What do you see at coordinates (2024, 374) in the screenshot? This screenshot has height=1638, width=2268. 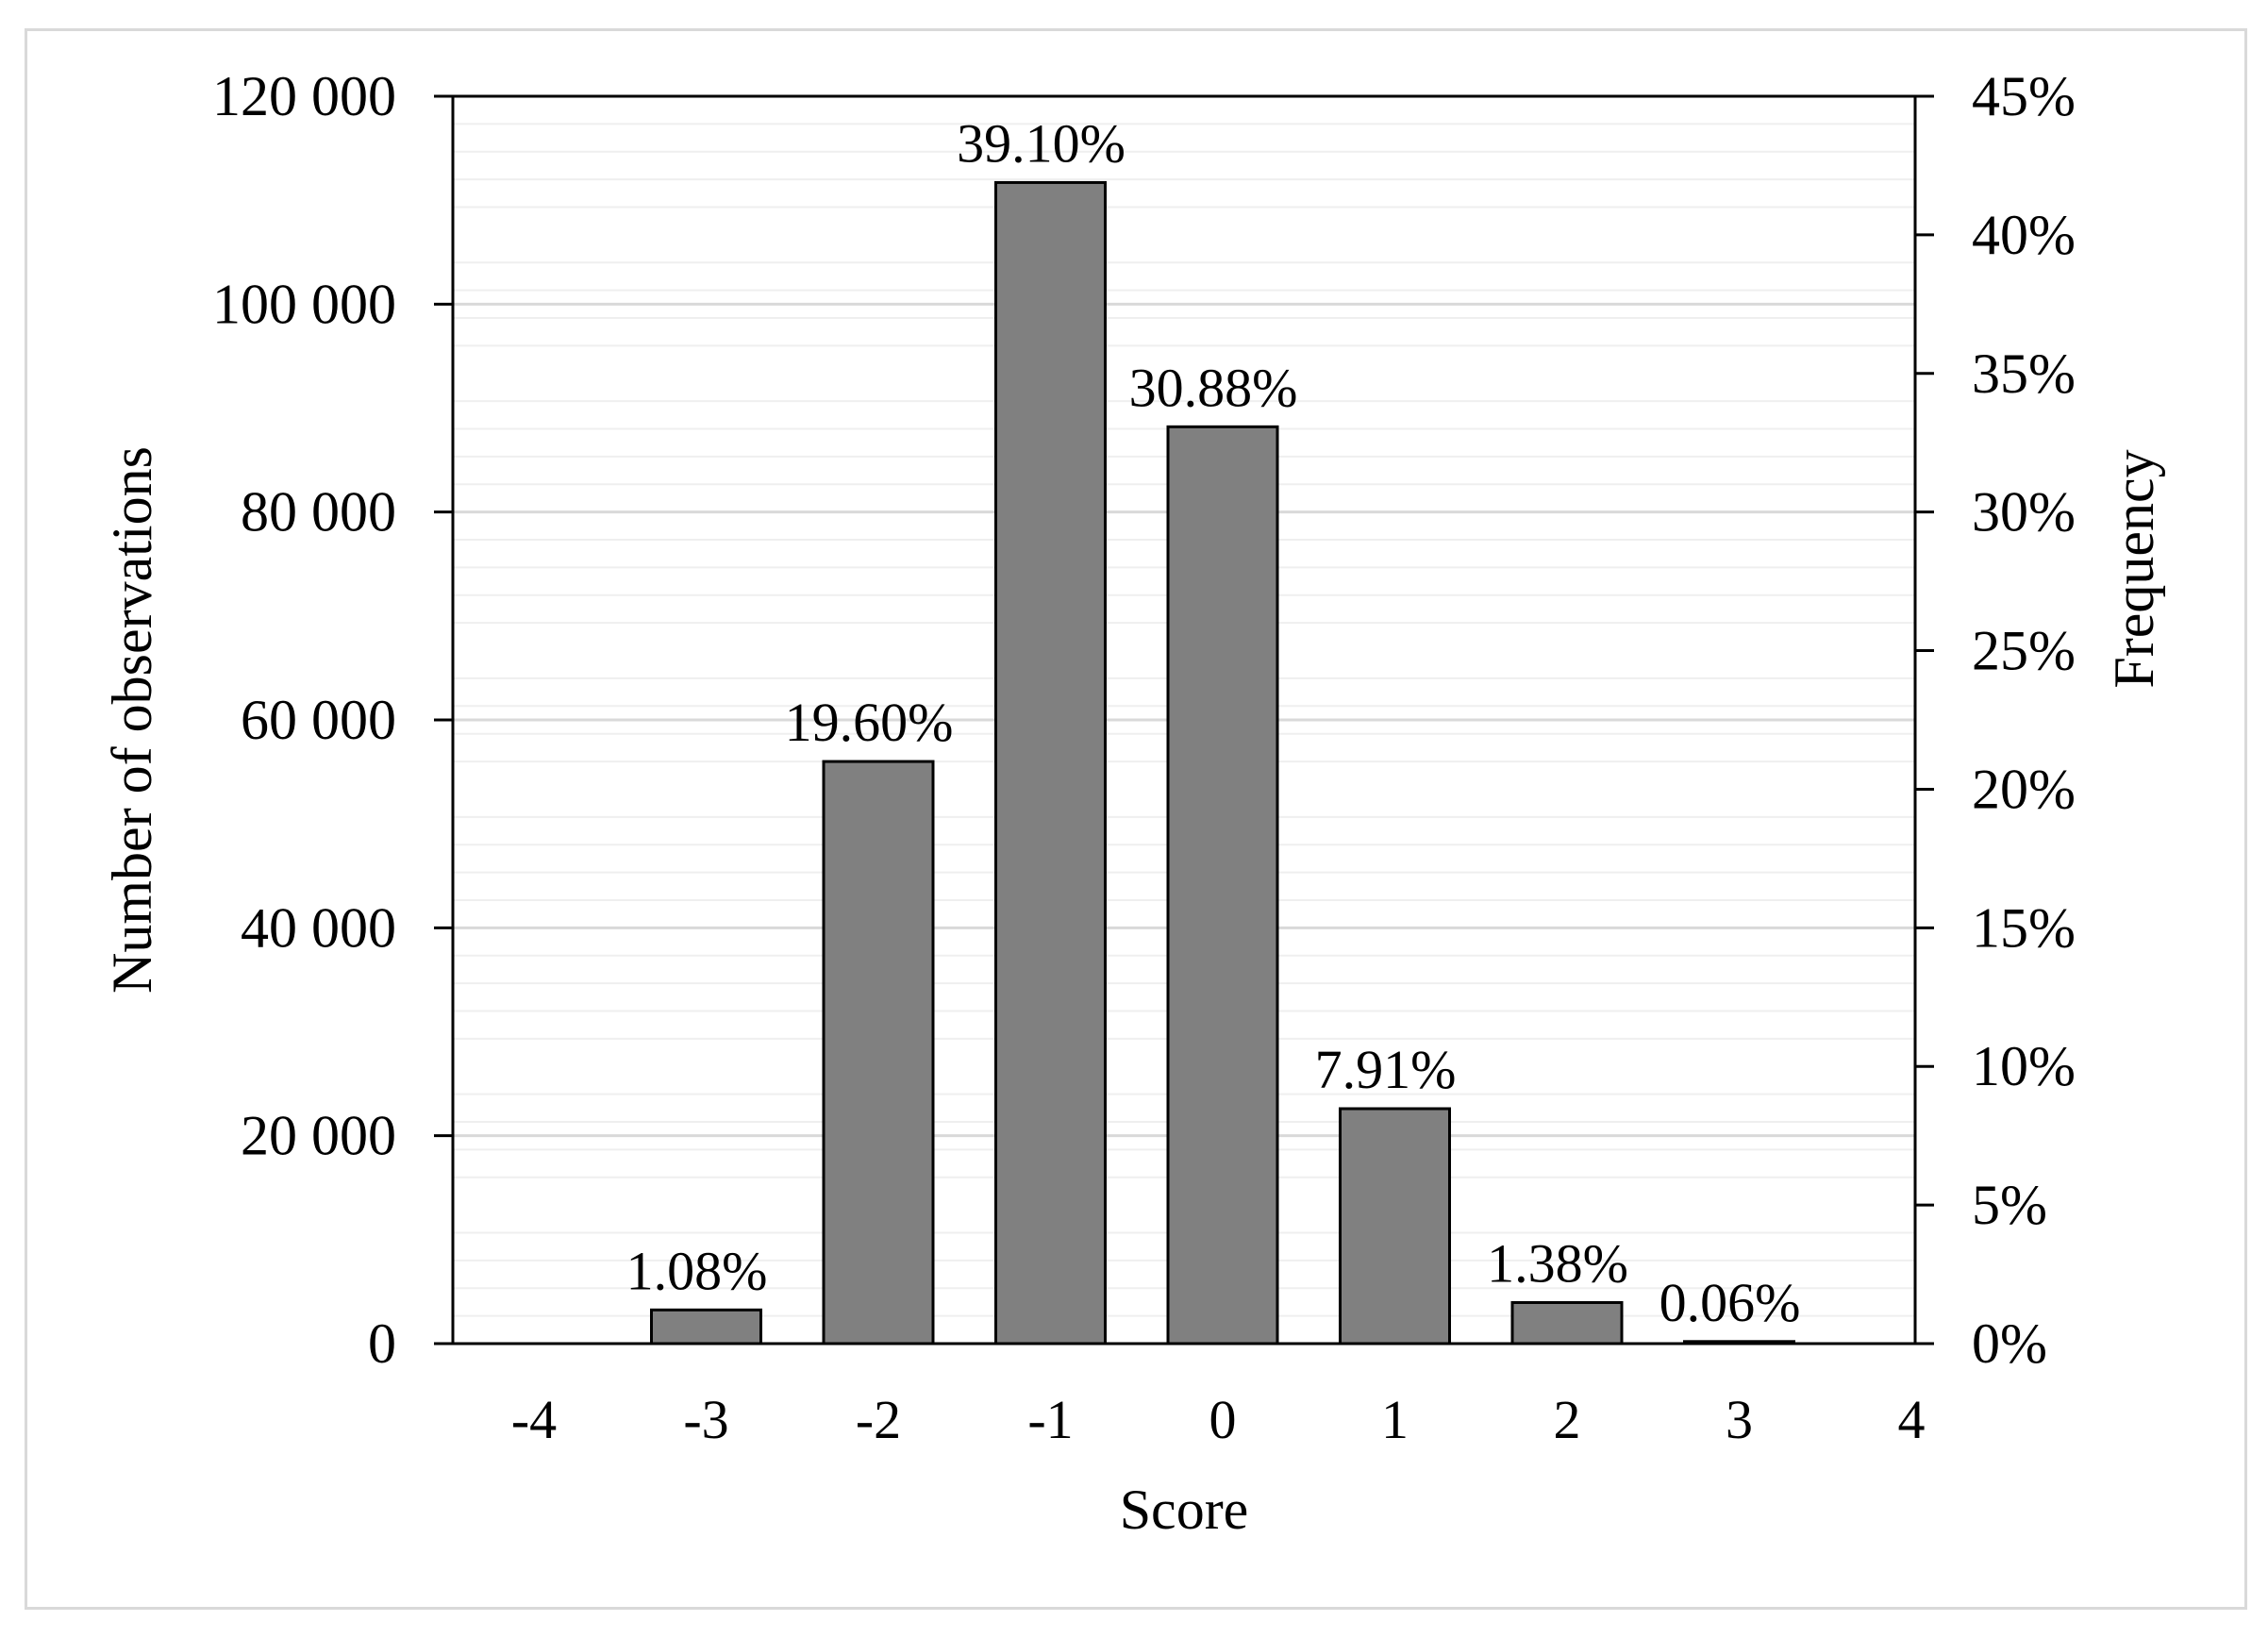 I see `y2-tick-label: 35%` at bounding box center [2024, 374].